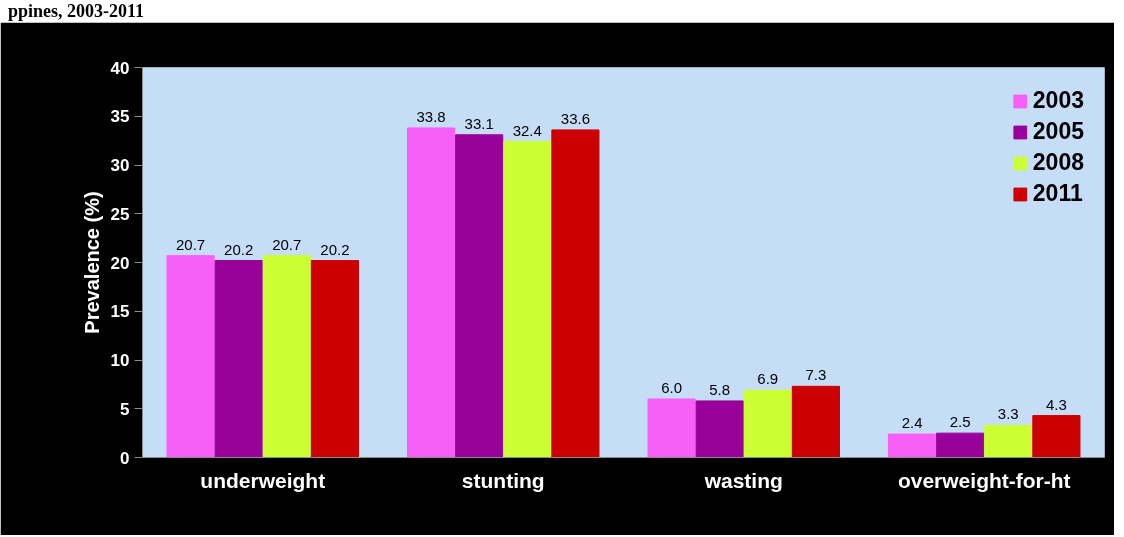  I want to click on y-tick-label: 40, so click(120, 68).